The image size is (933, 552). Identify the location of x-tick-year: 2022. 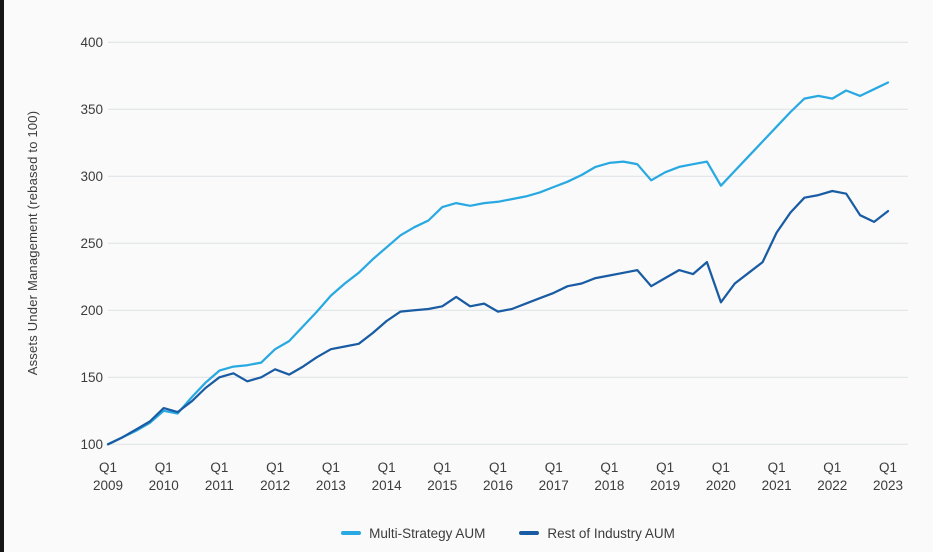
(832, 485).